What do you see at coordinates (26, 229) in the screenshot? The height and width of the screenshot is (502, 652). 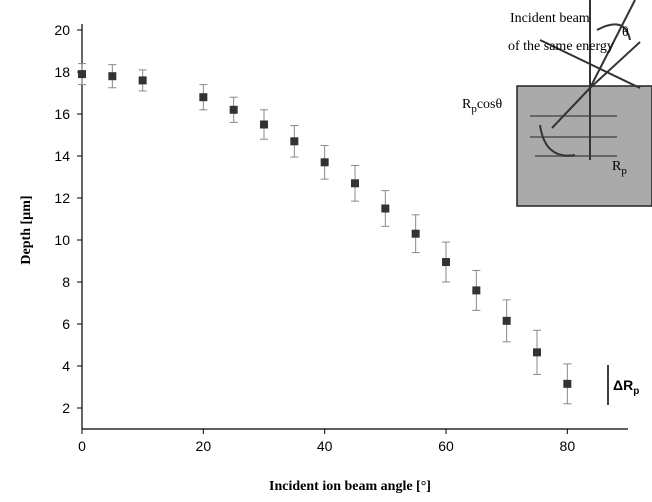 I see `y-axis-label: Depth [µm]` at bounding box center [26, 229].